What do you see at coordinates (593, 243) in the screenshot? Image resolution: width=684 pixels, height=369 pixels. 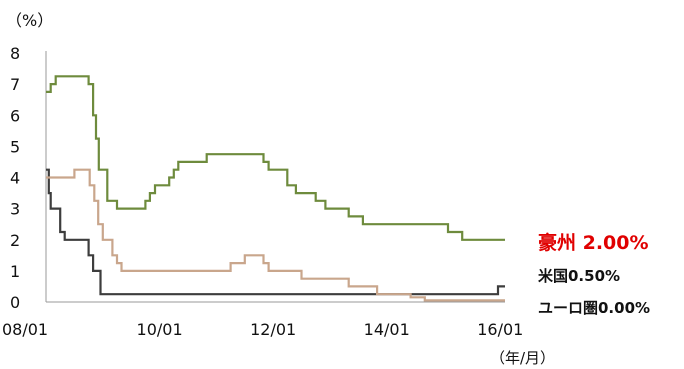 I see `legend-australia: 豪州 2.00%` at bounding box center [593, 243].